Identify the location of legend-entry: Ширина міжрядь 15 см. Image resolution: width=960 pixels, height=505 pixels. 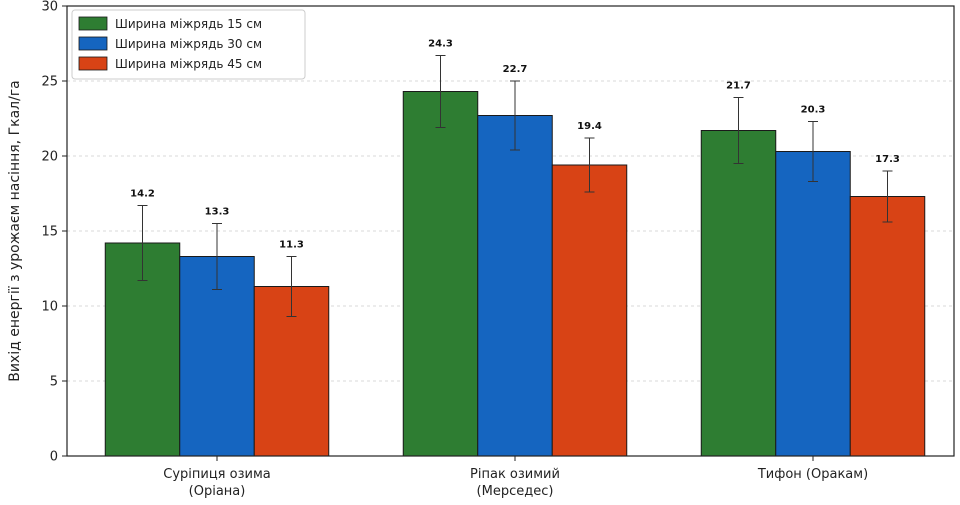
(188, 24).